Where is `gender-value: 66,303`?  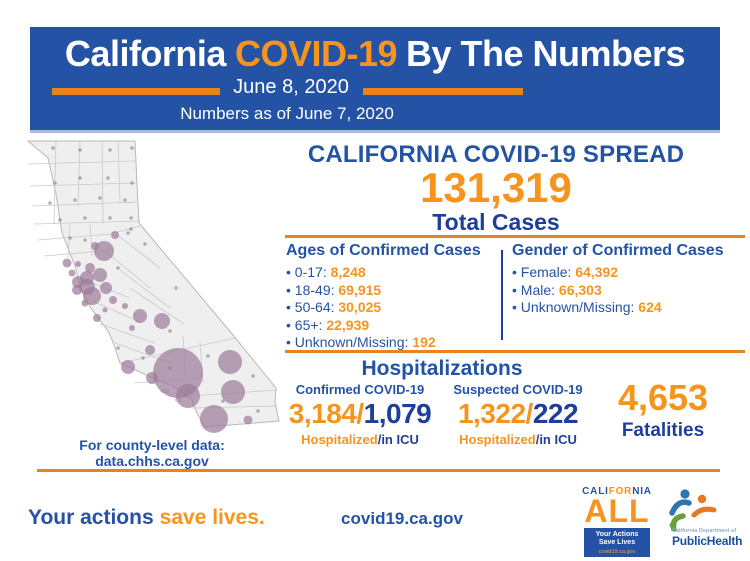 gender-value: 66,303 is located at coordinates (580, 289).